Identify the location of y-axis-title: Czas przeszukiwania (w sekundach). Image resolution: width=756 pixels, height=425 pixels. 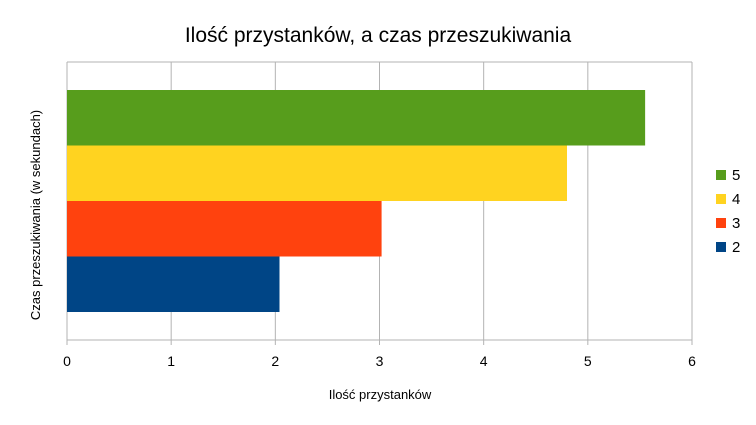
(35, 215).